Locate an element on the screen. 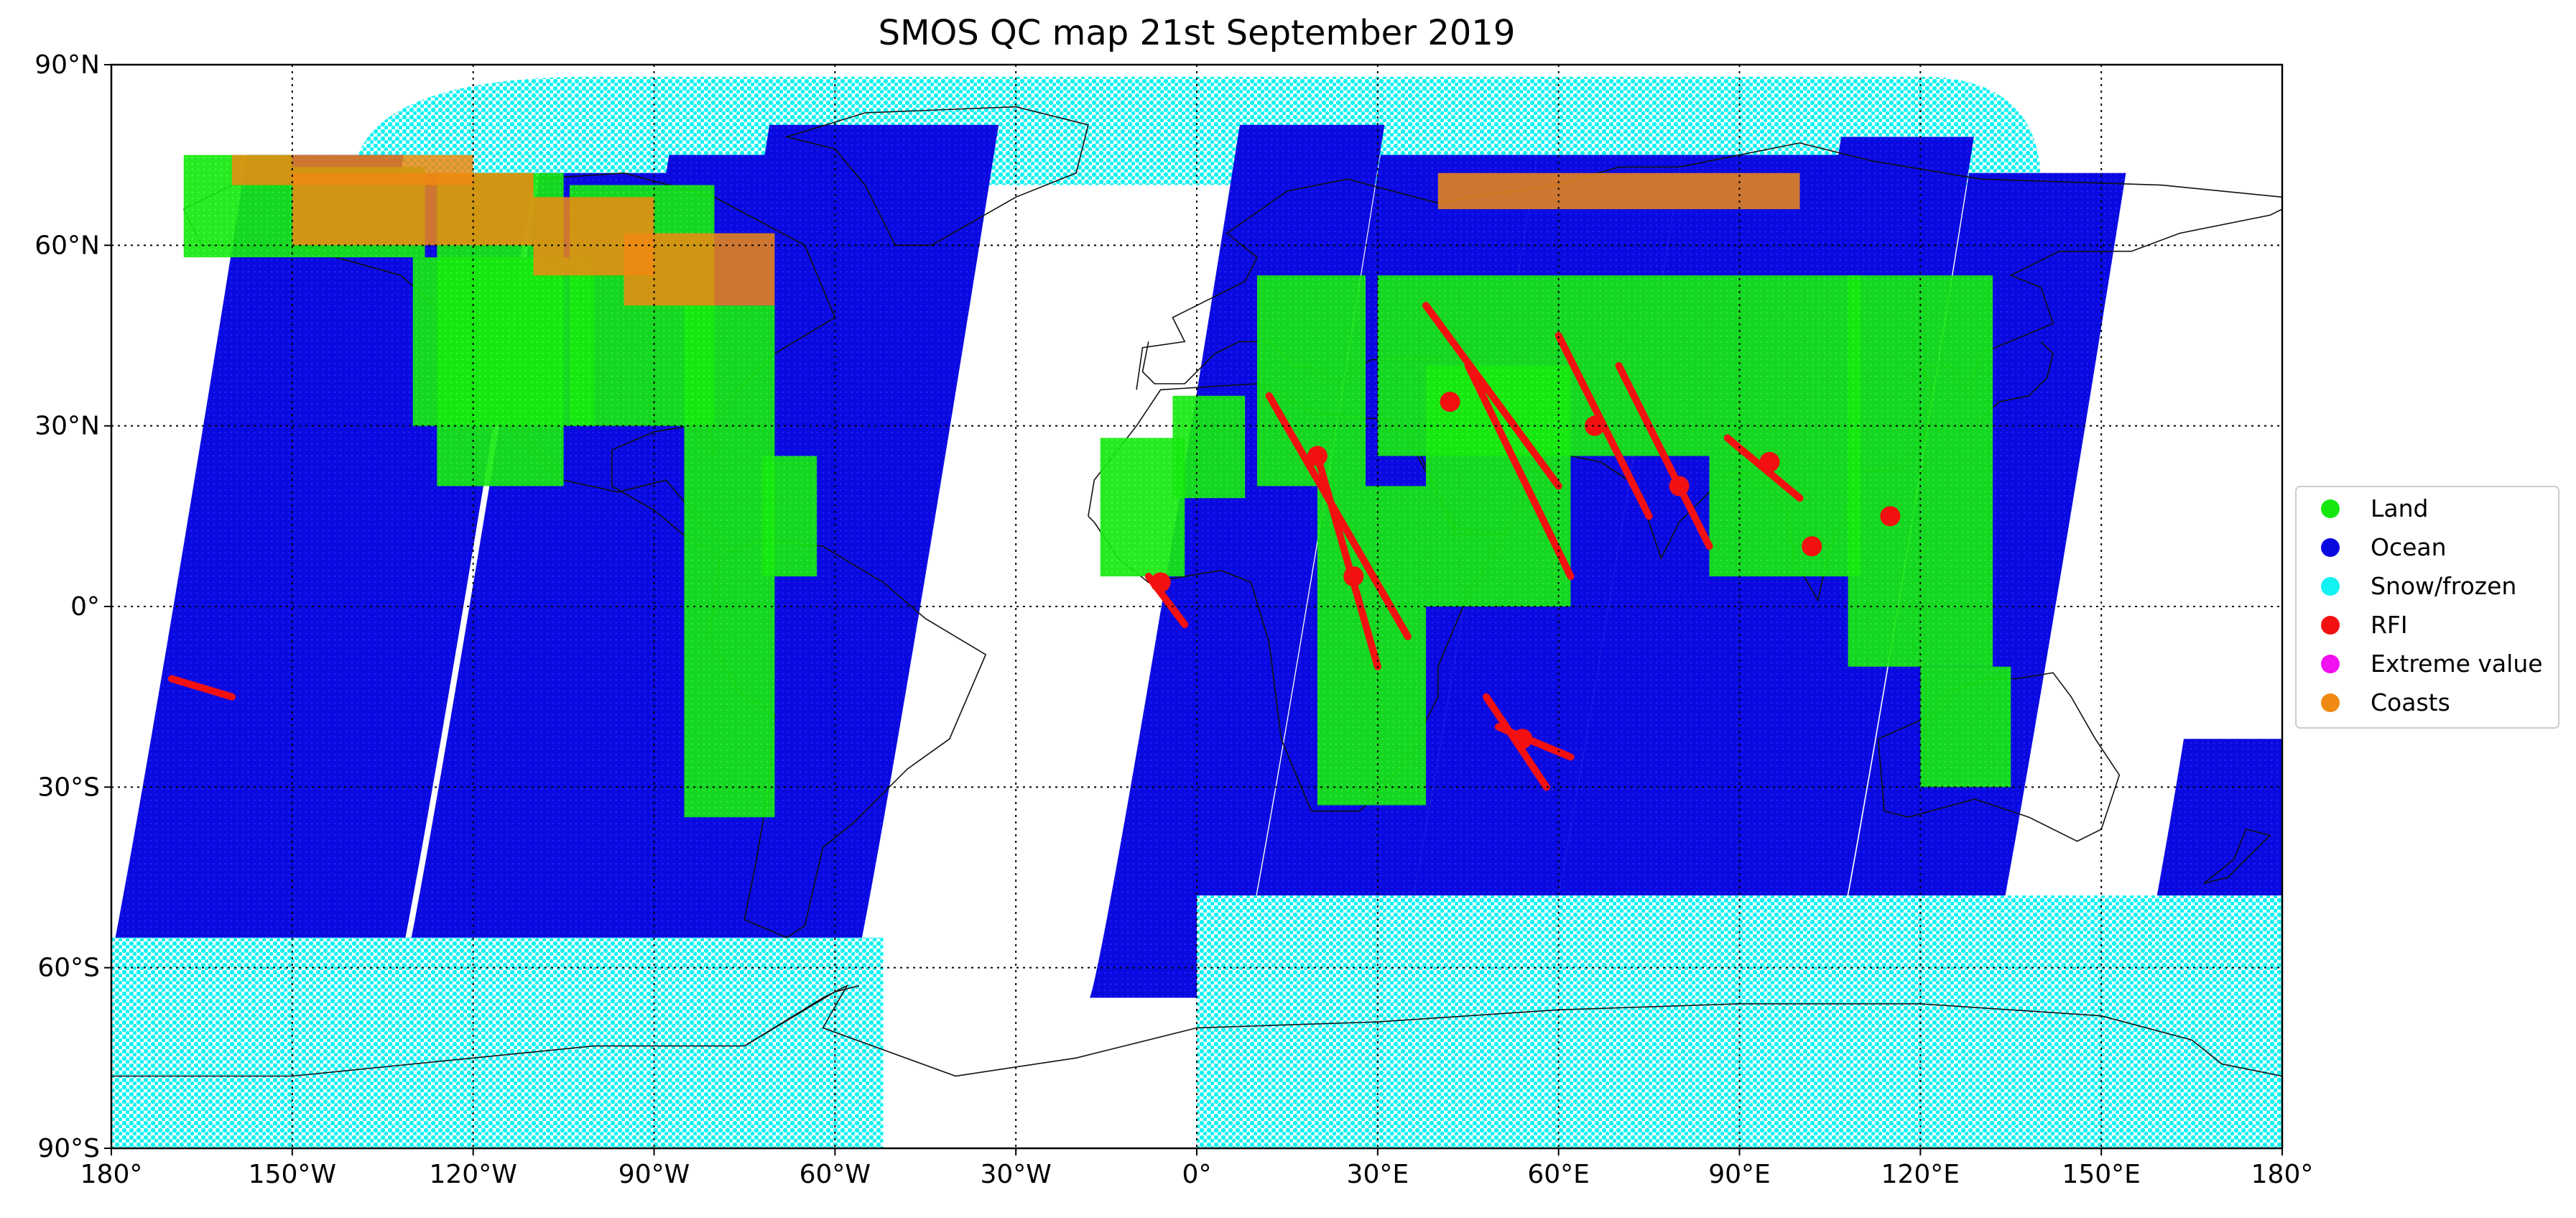 The height and width of the screenshot is (1218, 2576). y-tick-label: 60°N is located at coordinates (67, 245).